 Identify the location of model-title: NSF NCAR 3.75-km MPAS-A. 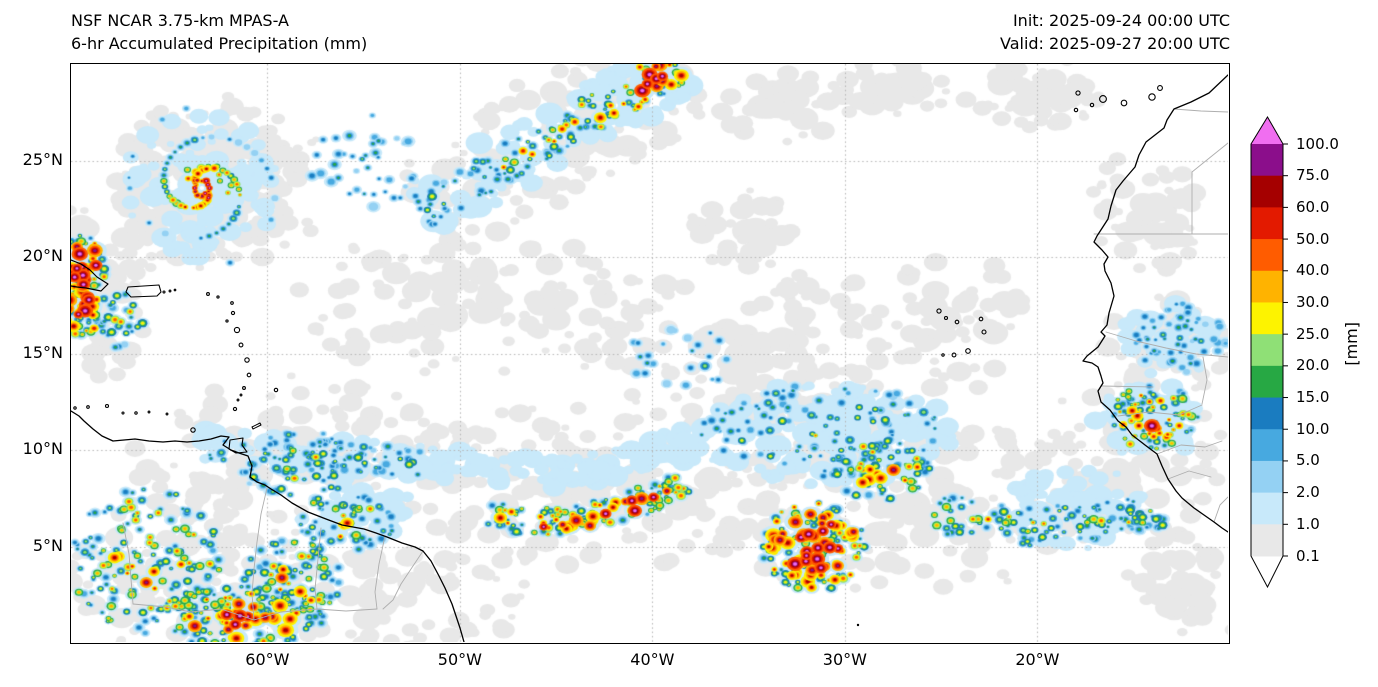
(180, 20).